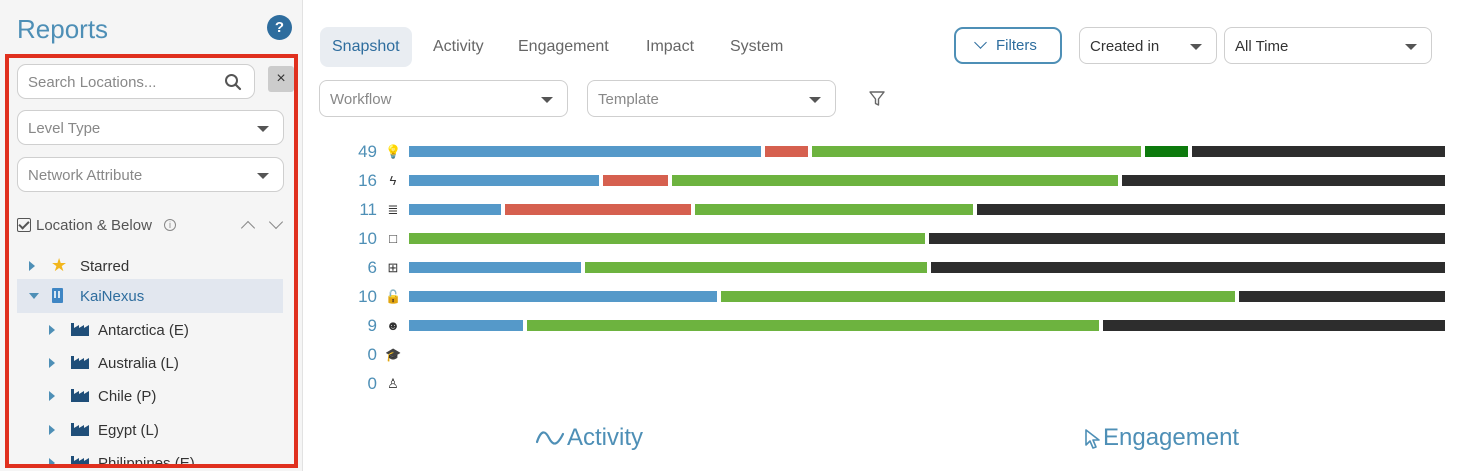  I want to click on tree-item-label: Egypt (L), so click(128, 430).